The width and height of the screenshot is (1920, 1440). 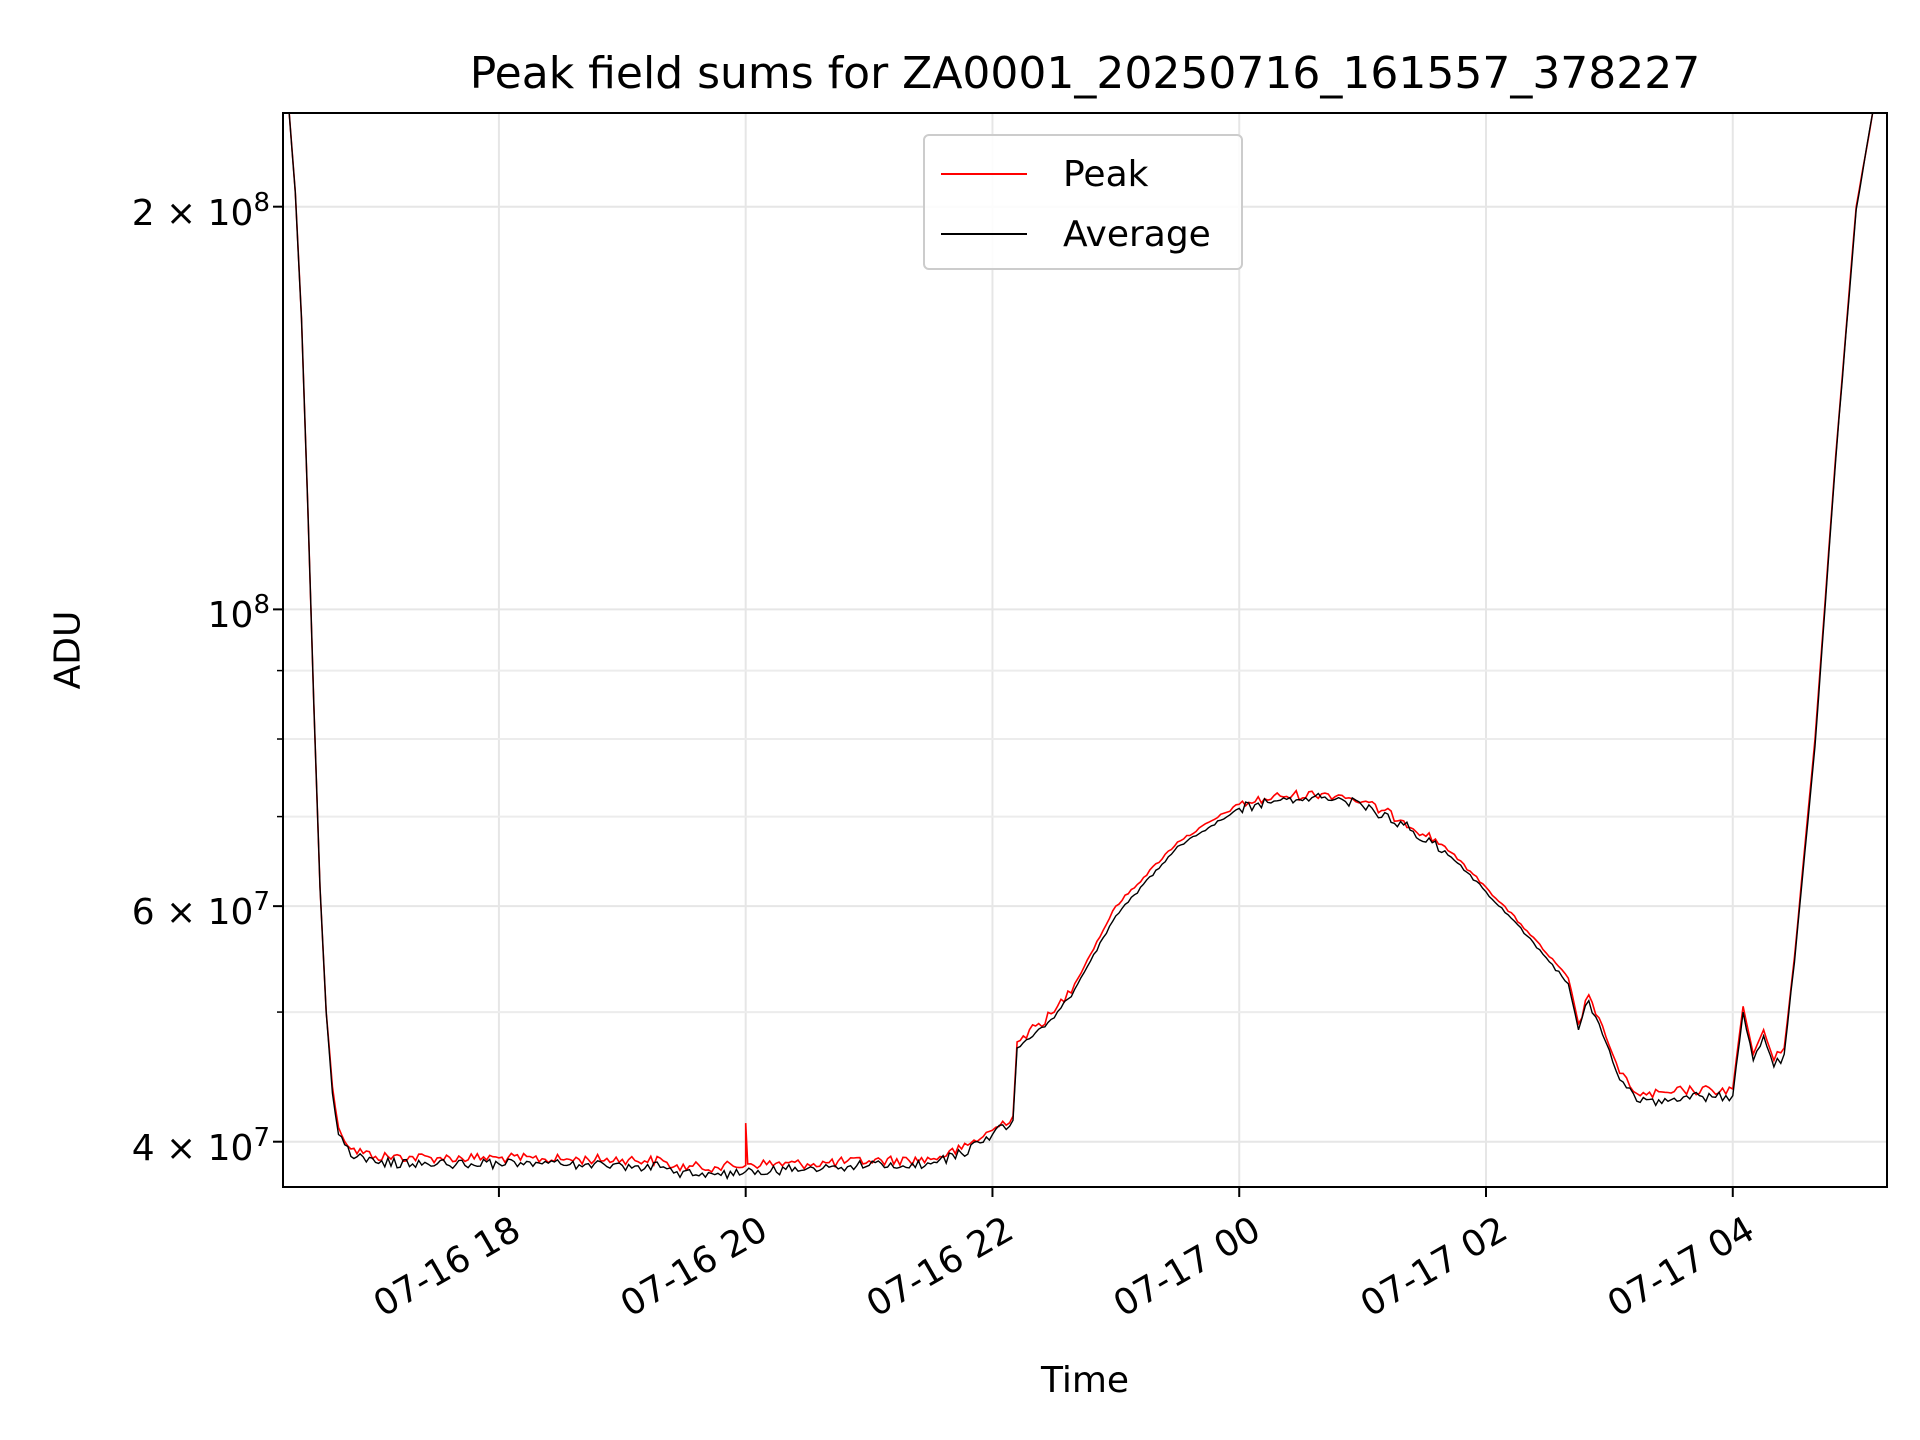 I want to click on legend-item-peak: Peak, so click(x=1045, y=174).